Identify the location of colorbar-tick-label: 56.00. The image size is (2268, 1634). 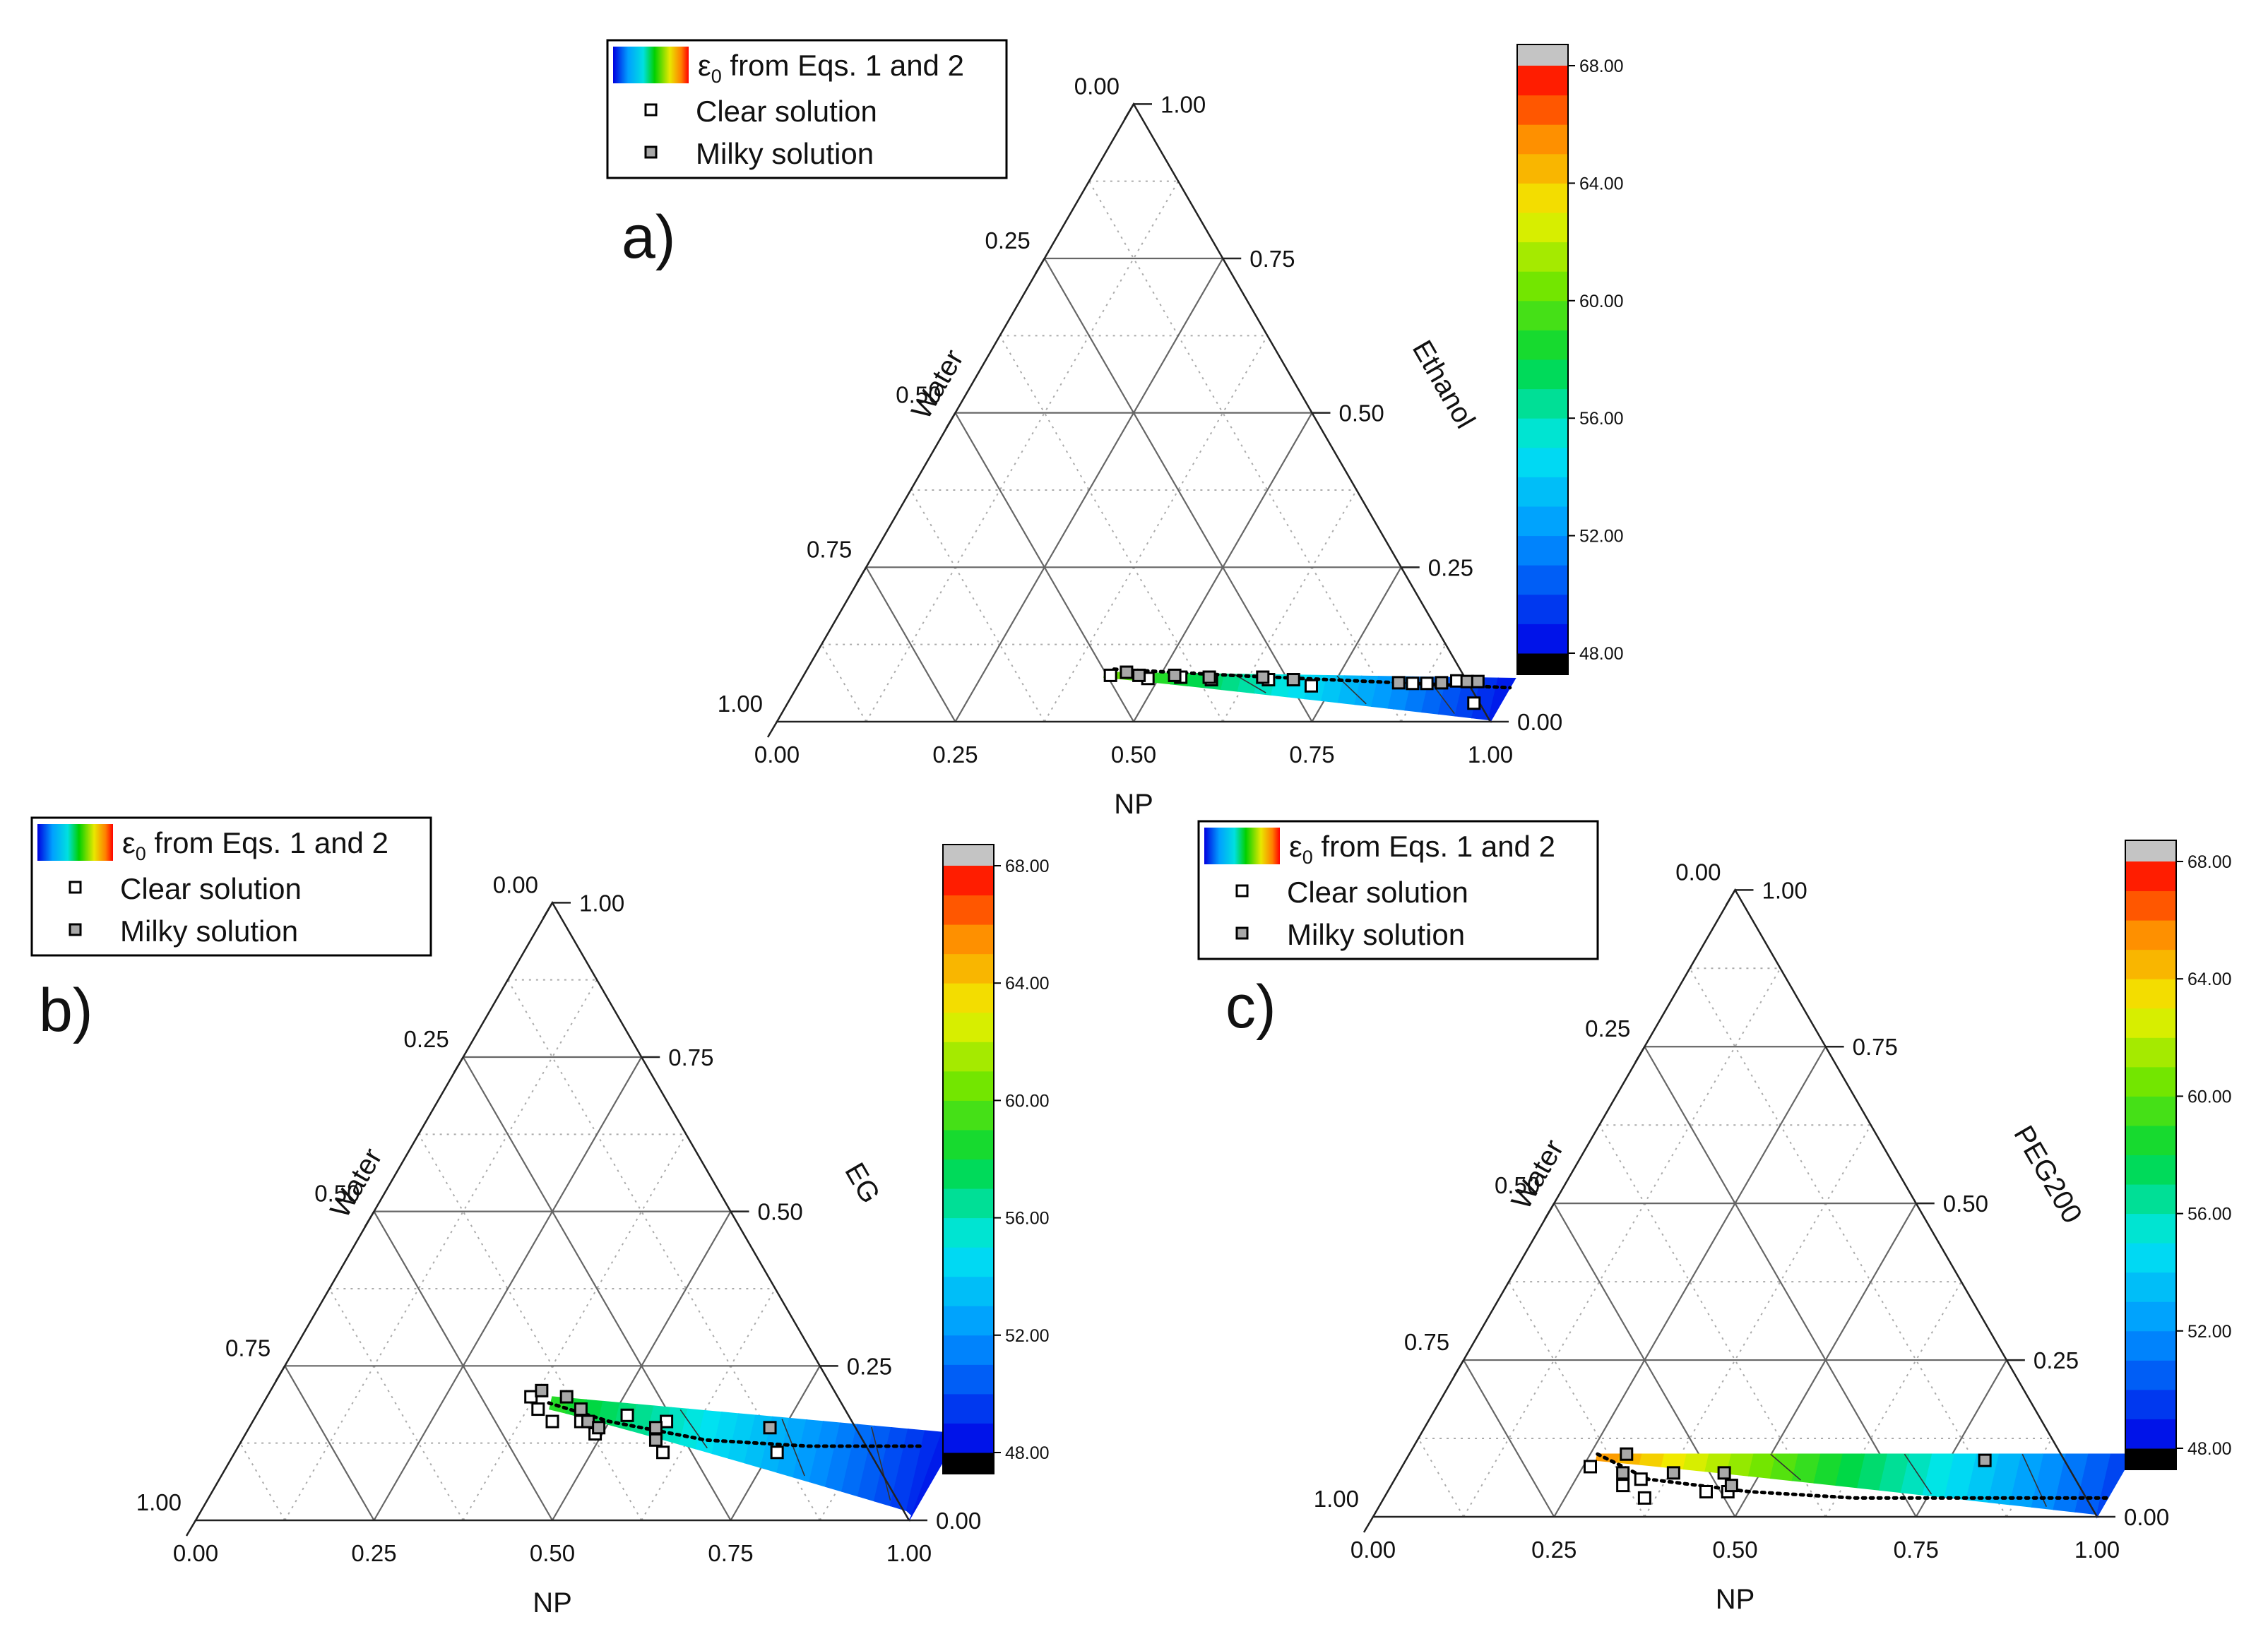
(1602, 419).